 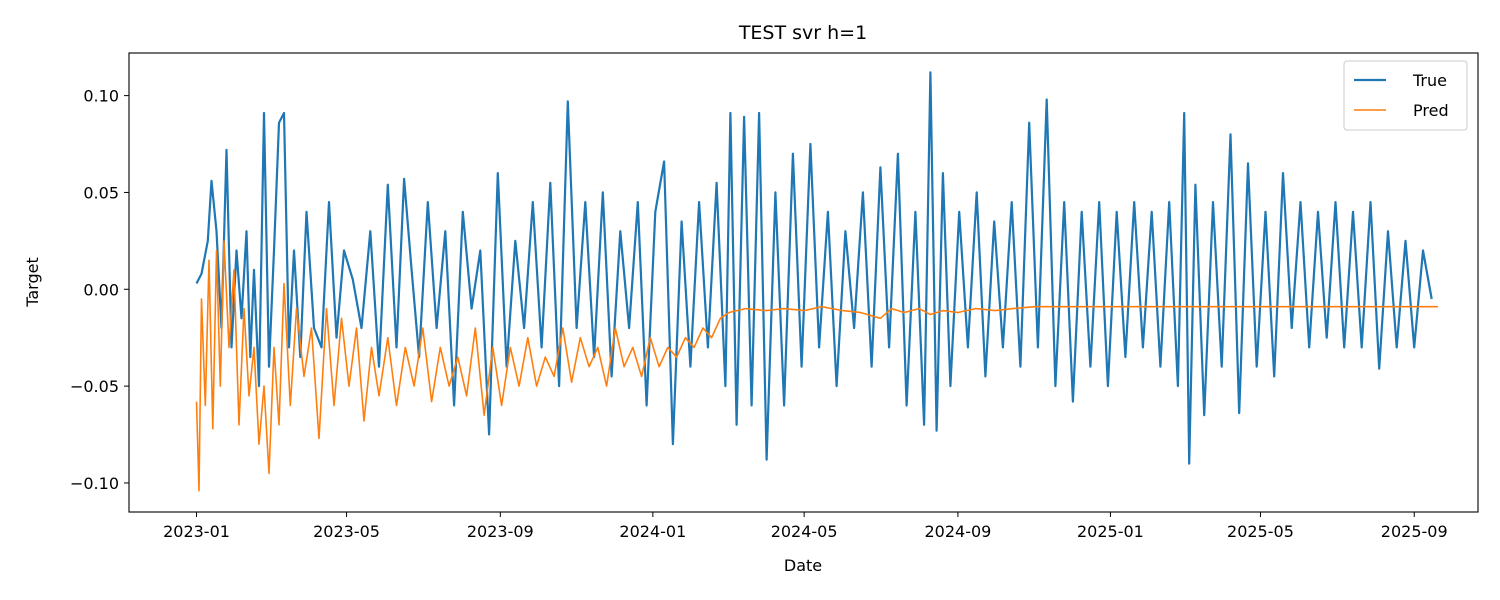 I want to click on legend-box, so click(x=1405, y=95).